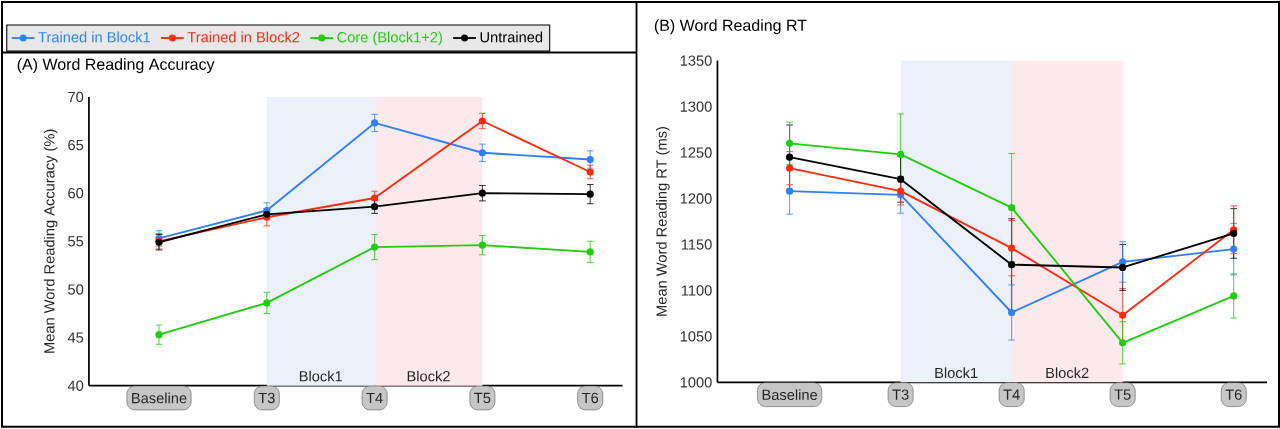 The image size is (1280, 429). I want to click on y-axis-title: Mean Word Reading RT (ms), so click(663, 221).